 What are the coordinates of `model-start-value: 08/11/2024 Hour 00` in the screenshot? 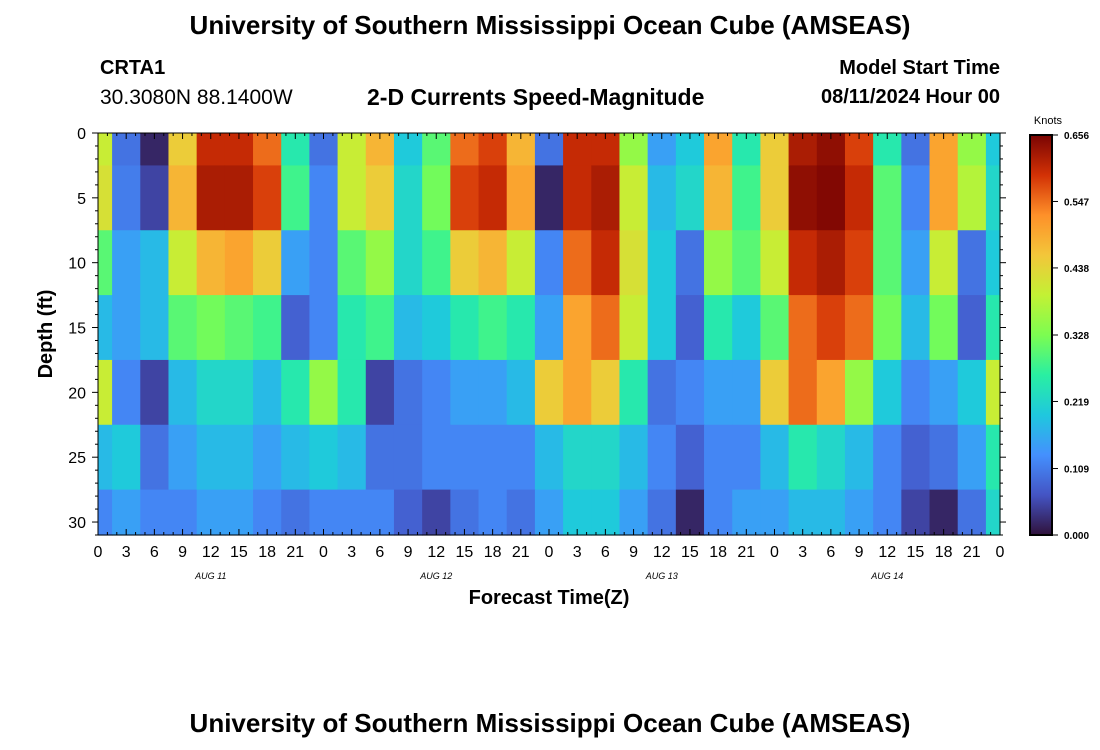 It's located at (910, 97).